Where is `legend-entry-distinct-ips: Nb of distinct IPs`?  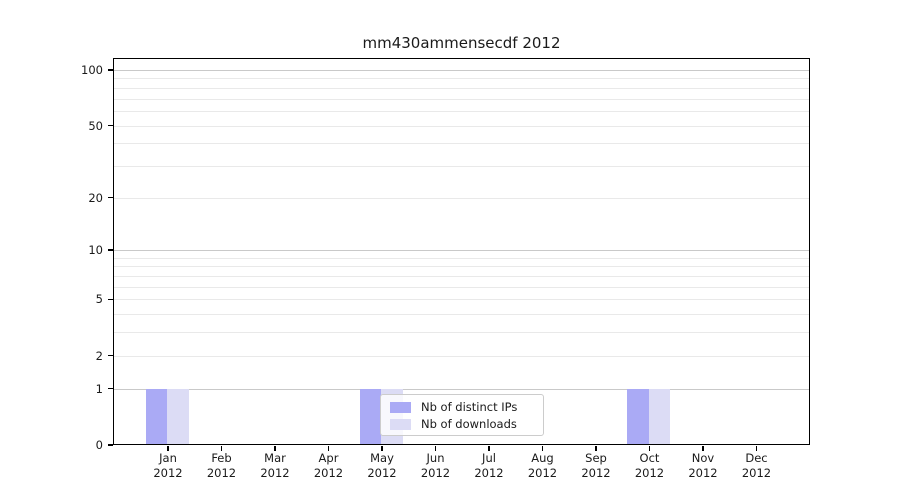 legend-entry-distinct-ips: Nb of distinct IPs is located at coordinates (463, 407).